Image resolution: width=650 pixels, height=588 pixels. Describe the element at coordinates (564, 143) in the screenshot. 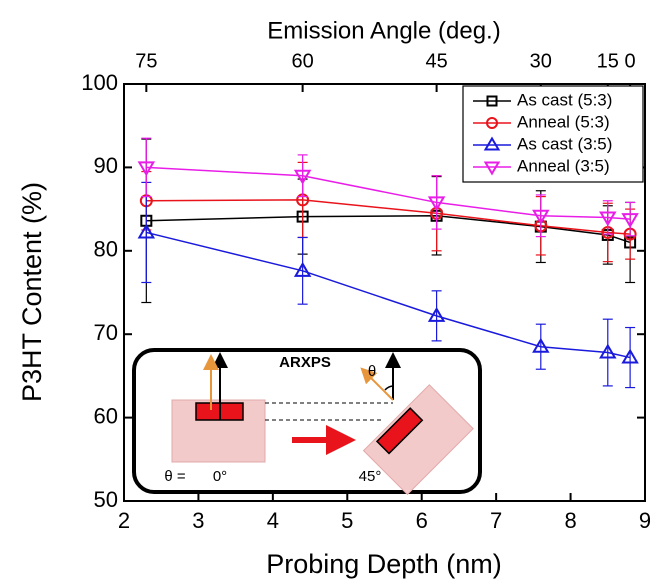

I see `legend-label: As cast (3:5)` at that location.